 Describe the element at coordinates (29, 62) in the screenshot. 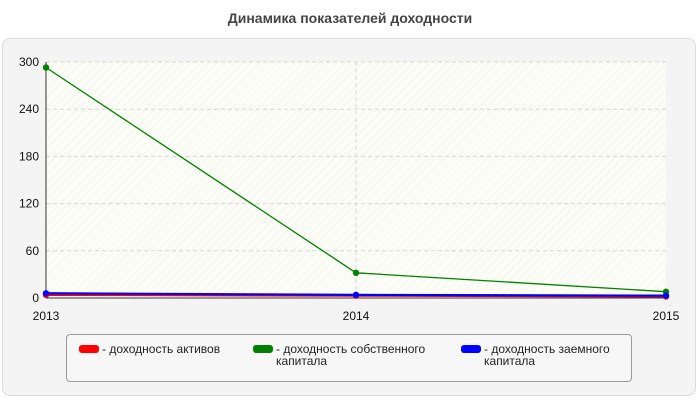

I see `y-tick-label: 300` at that location.